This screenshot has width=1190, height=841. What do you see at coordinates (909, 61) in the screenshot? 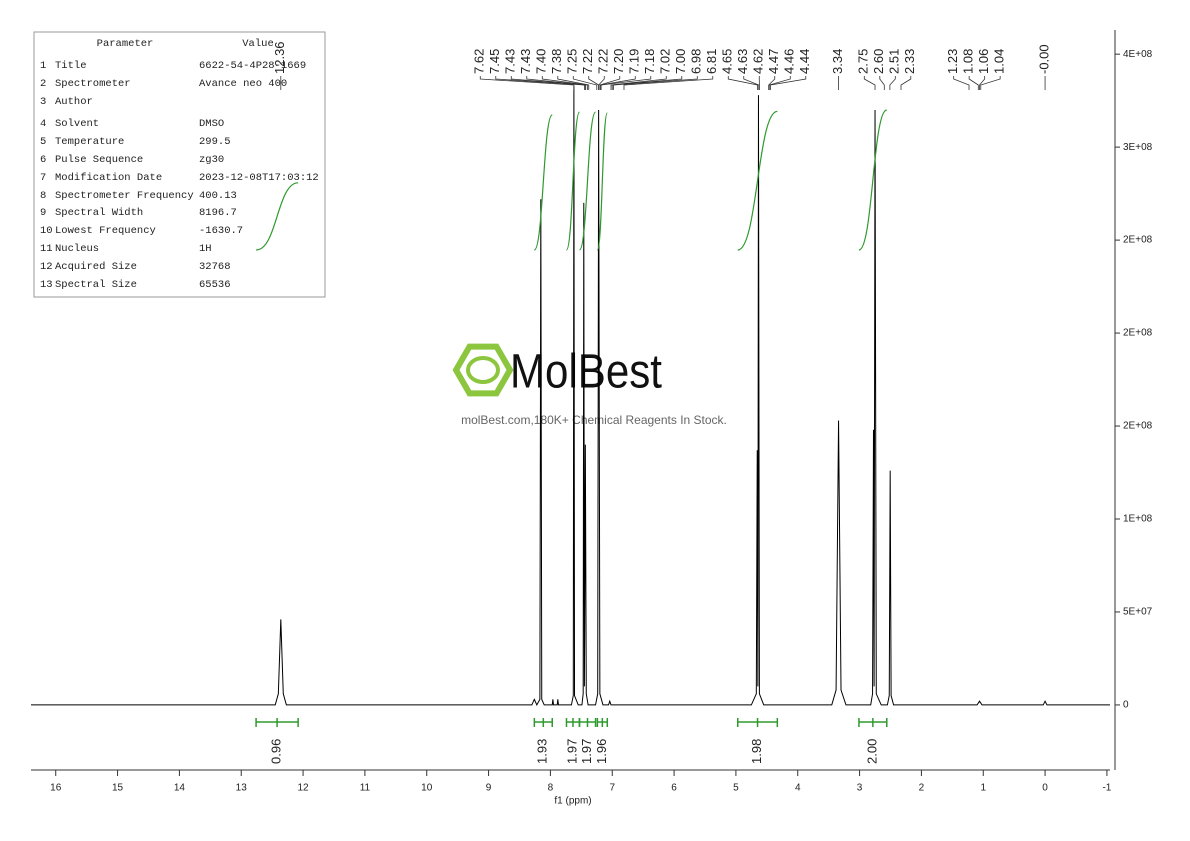
I see `peak-label: 2.33` at bounding box center [909, 61].